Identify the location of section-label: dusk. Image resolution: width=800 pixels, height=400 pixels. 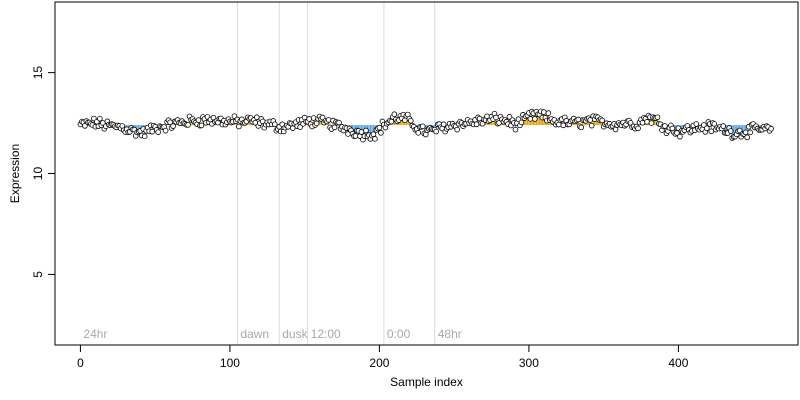
(295, 334).